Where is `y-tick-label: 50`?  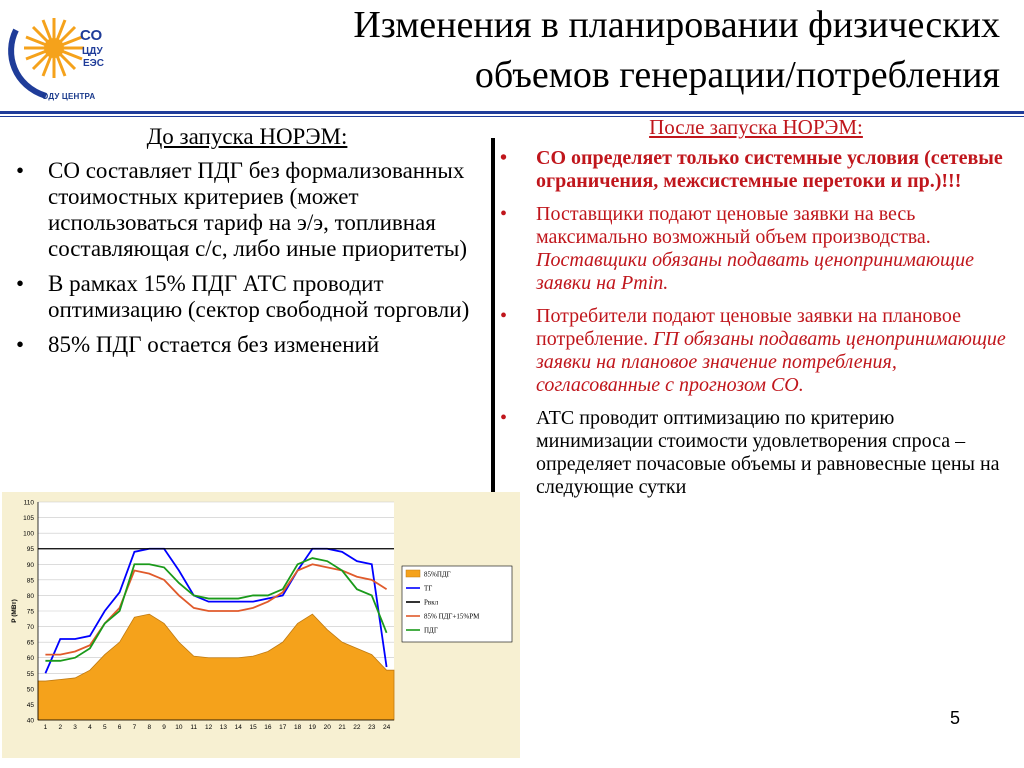 y-tick-label: 50 is located at coordinates (31, 689).